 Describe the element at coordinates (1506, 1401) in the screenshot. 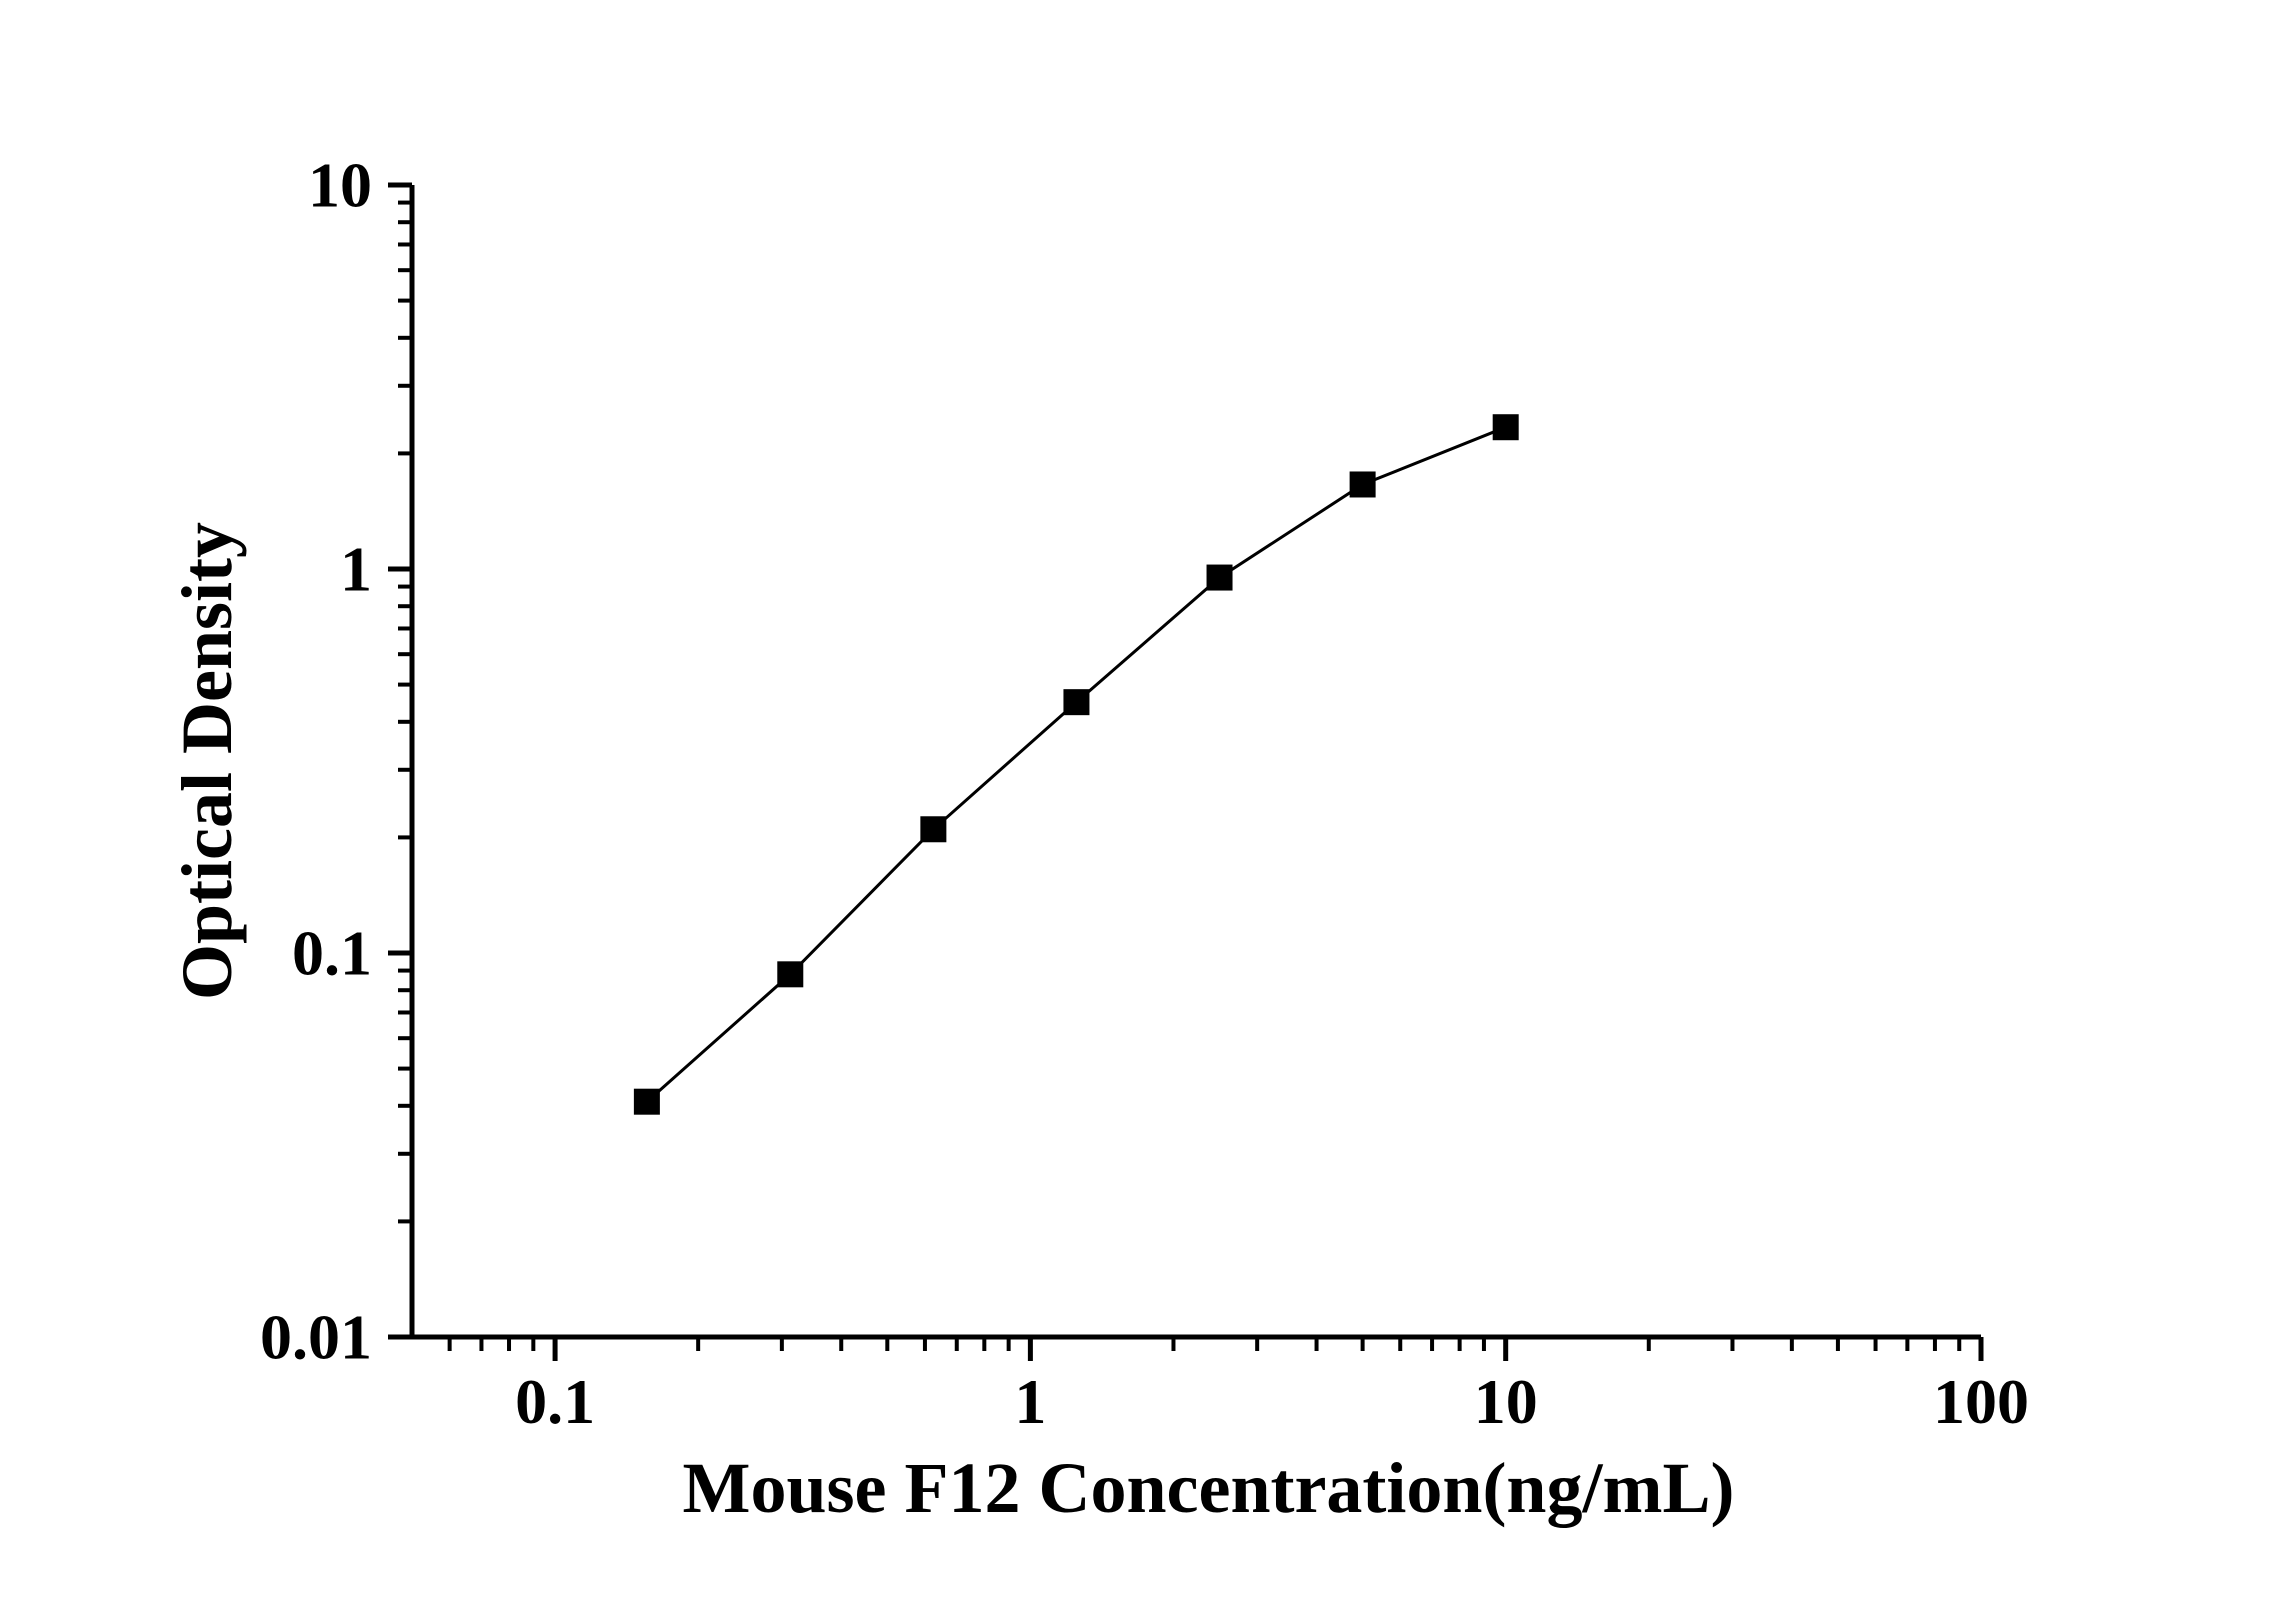

I see `x-tick-label: 10` at that location.